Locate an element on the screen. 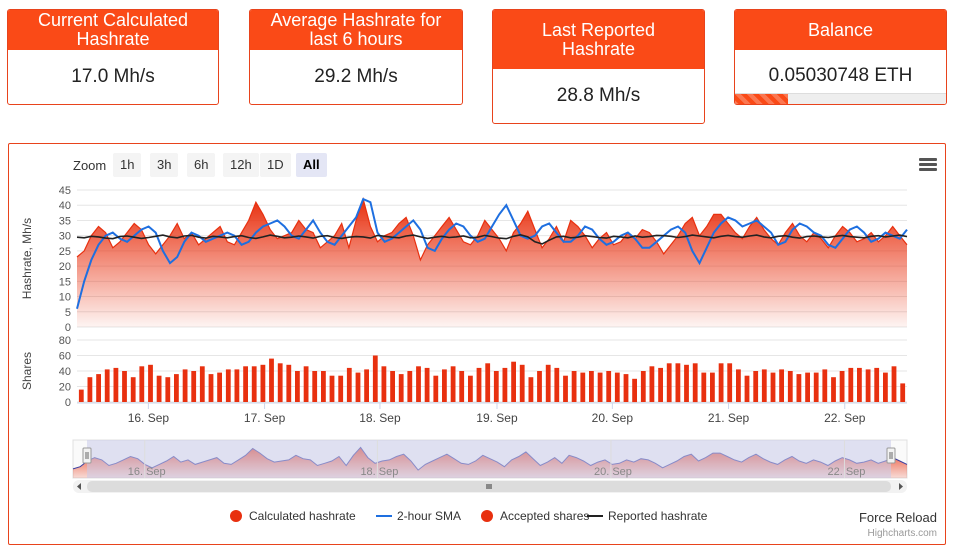  navigator-tick-label: 16. Sep is located at coordinates (147, 472).